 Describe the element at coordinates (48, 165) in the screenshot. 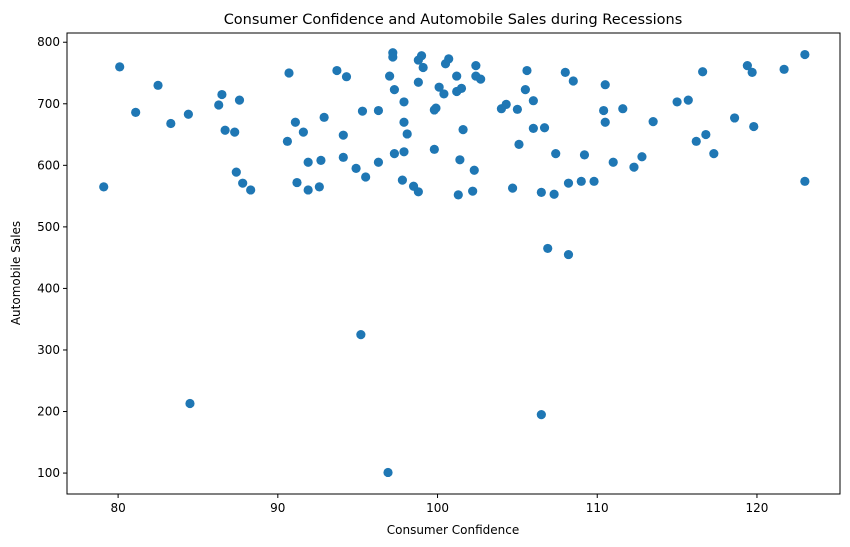

I see `y-tick-label: 600` at that location.